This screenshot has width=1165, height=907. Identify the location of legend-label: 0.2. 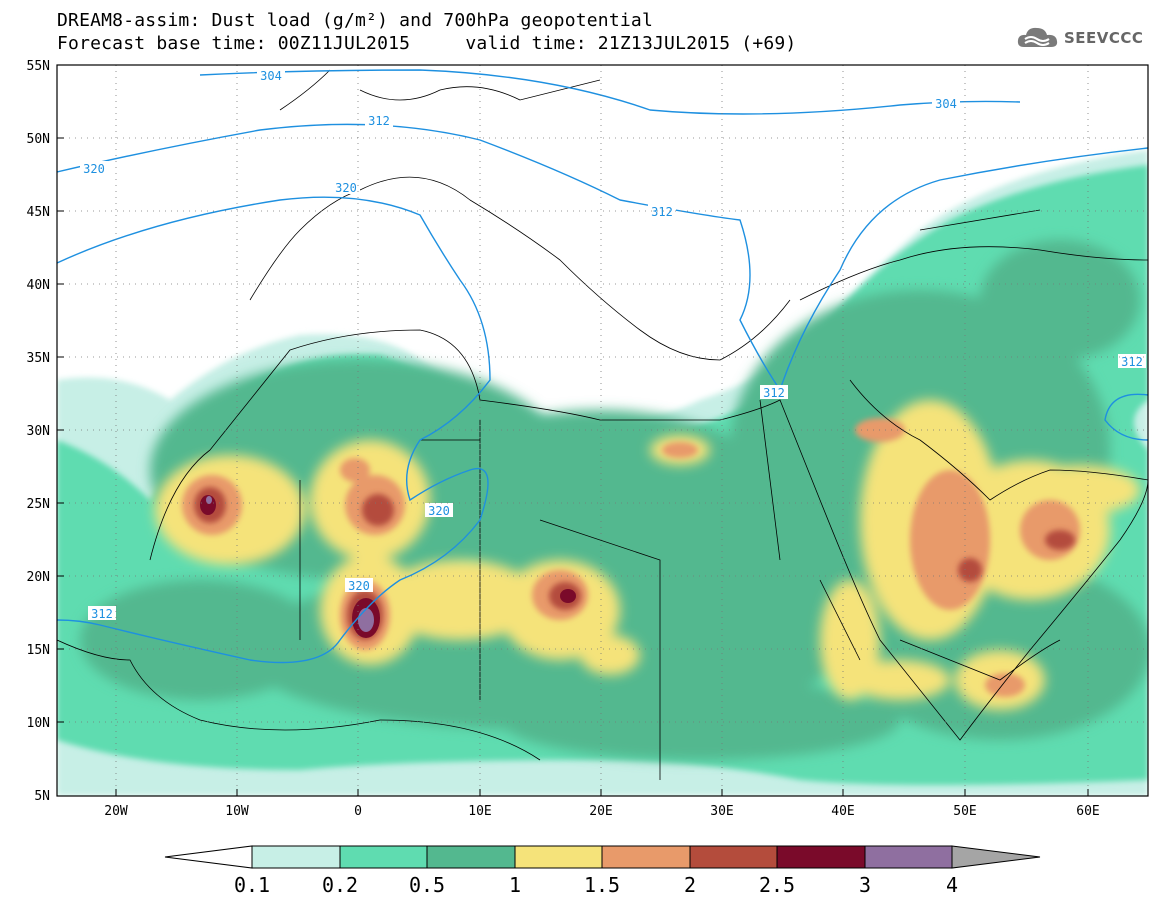
(340, 885).